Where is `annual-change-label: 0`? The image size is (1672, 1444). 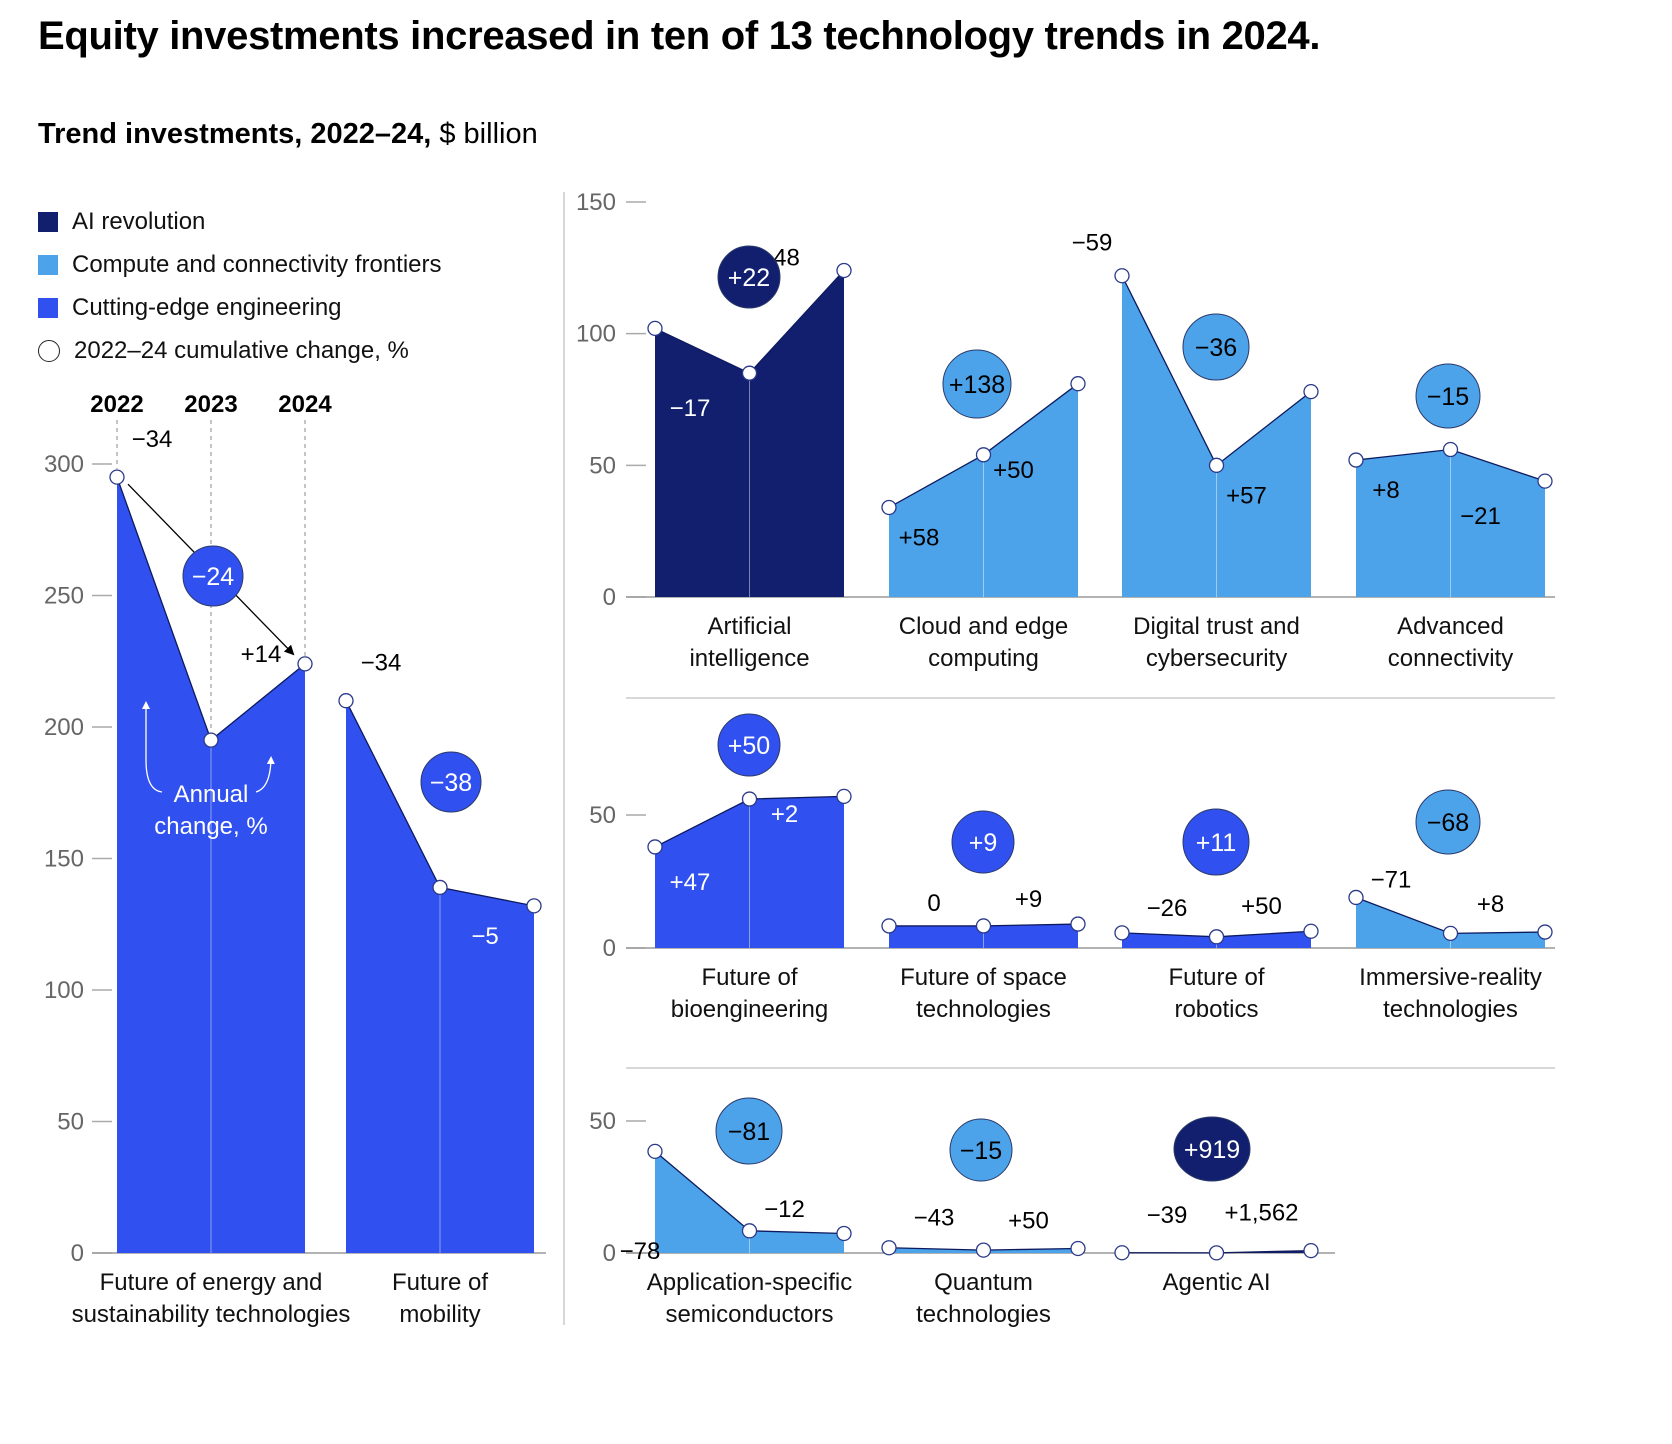
annual-change-label: 0 is located at coordinates (933, 903).